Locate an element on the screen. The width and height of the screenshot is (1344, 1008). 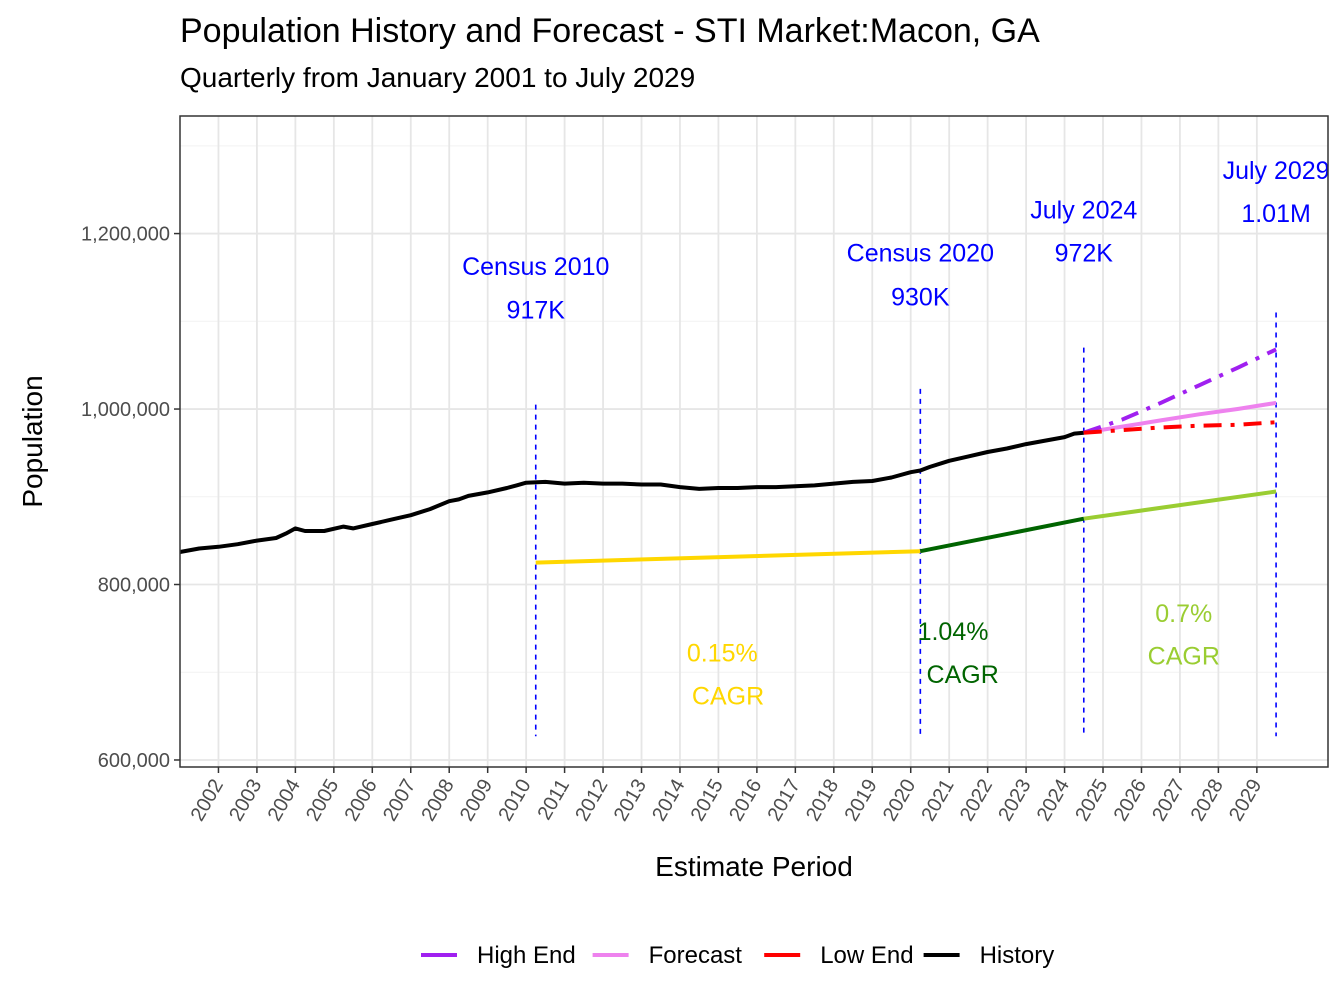
annotation-972k: 972K is located at coordinates (1084, 254).